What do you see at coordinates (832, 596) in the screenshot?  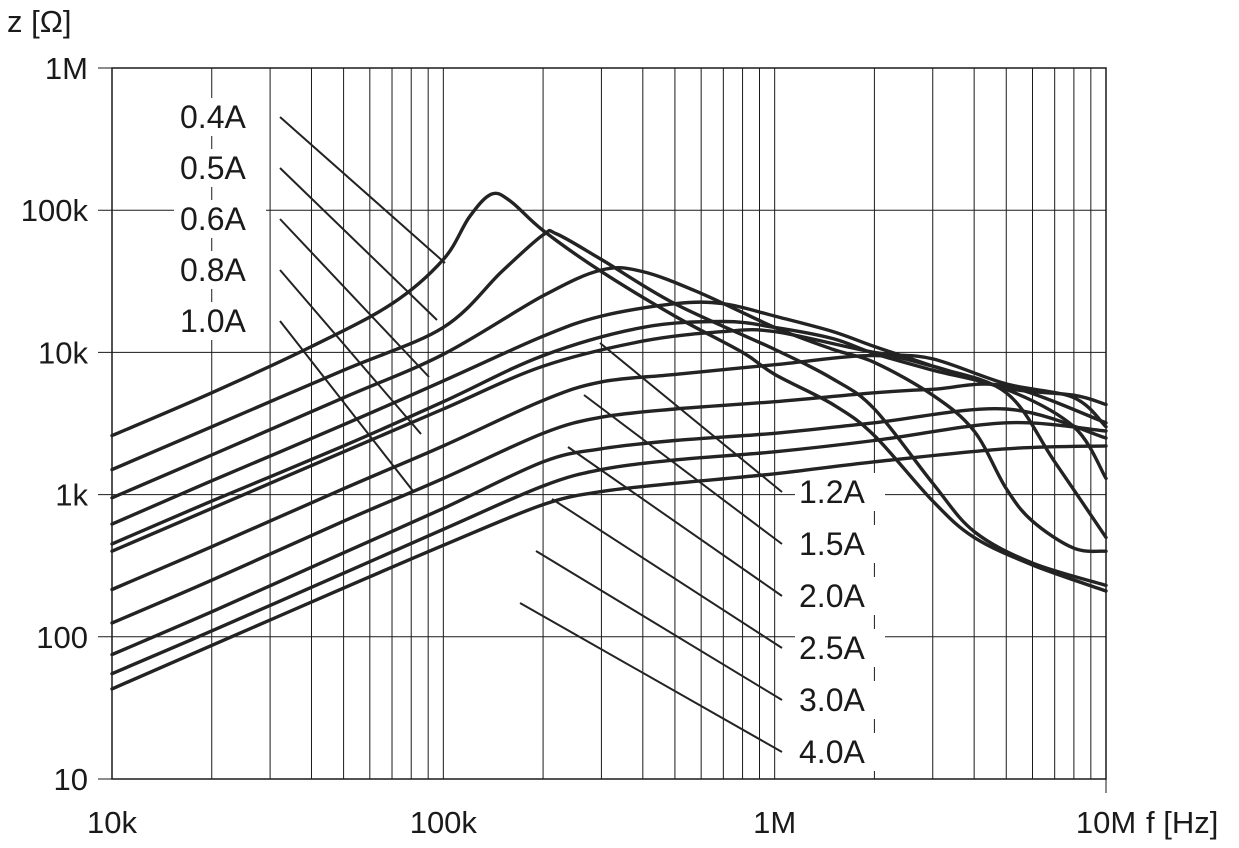 I see `series-label-2.0A: 2.0A` at bounding box center [832, 596].